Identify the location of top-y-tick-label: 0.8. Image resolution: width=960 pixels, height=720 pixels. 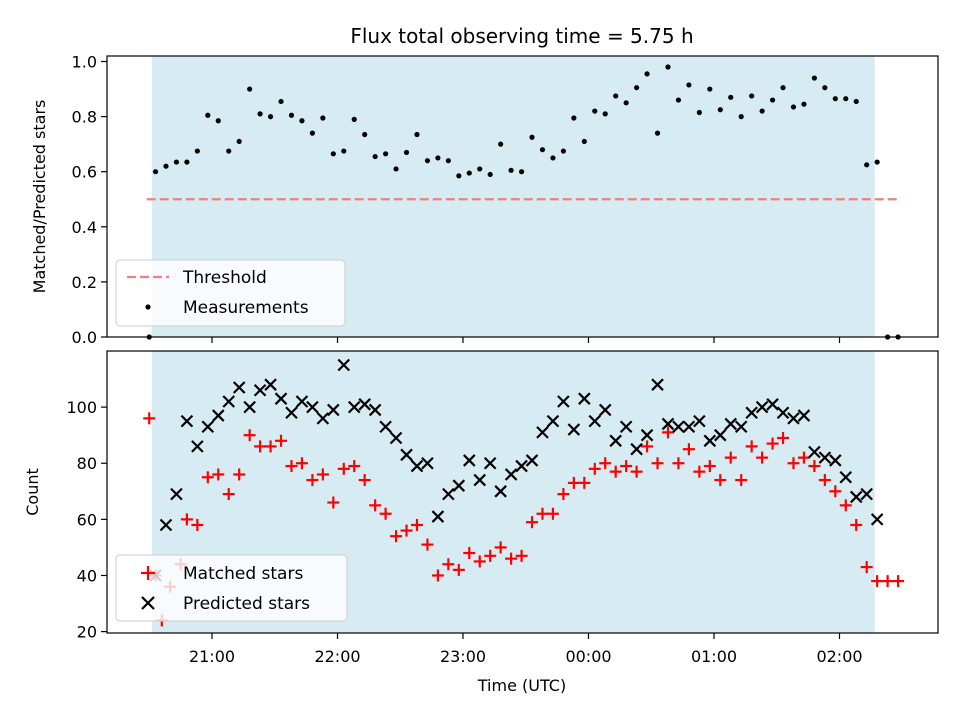
(84, 117).